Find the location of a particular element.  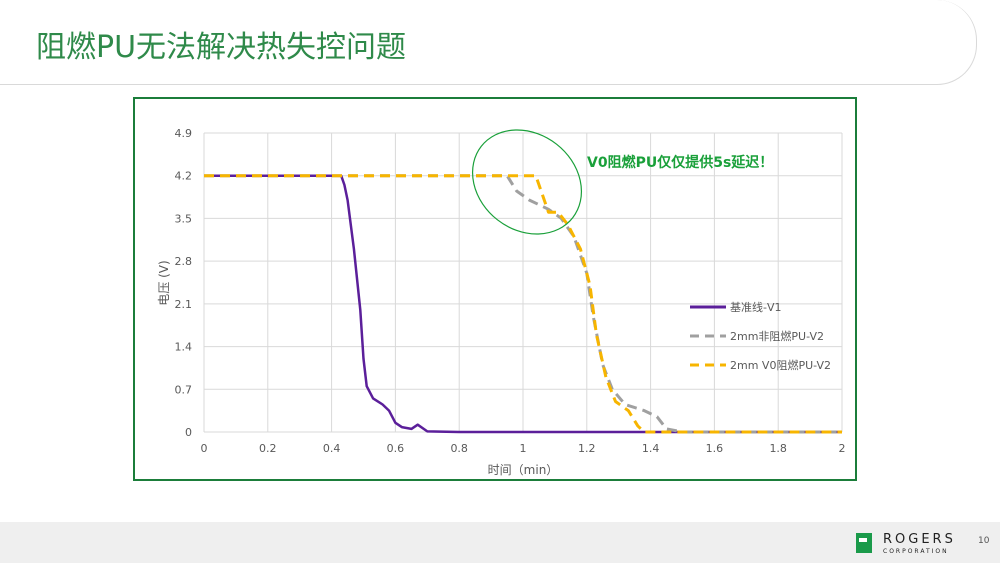

y-tick-label: 0.7 is located at coordinates (184, 389).